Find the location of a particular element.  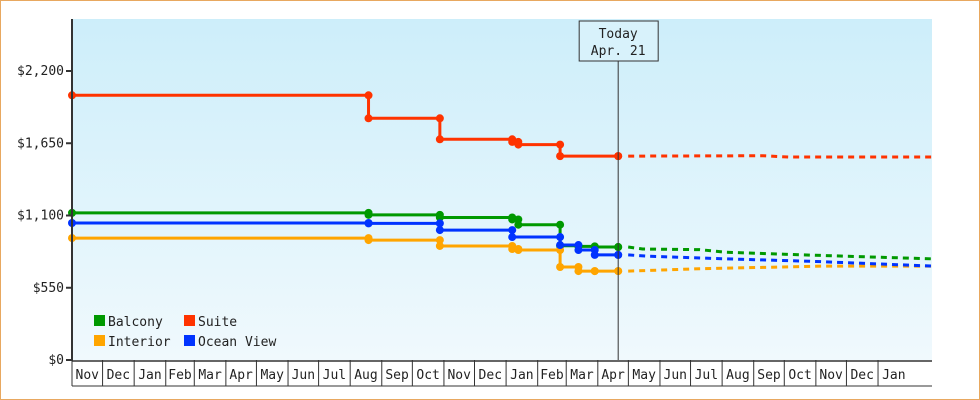

forecast-line-ocean-view is located at coordinates (780, 260).